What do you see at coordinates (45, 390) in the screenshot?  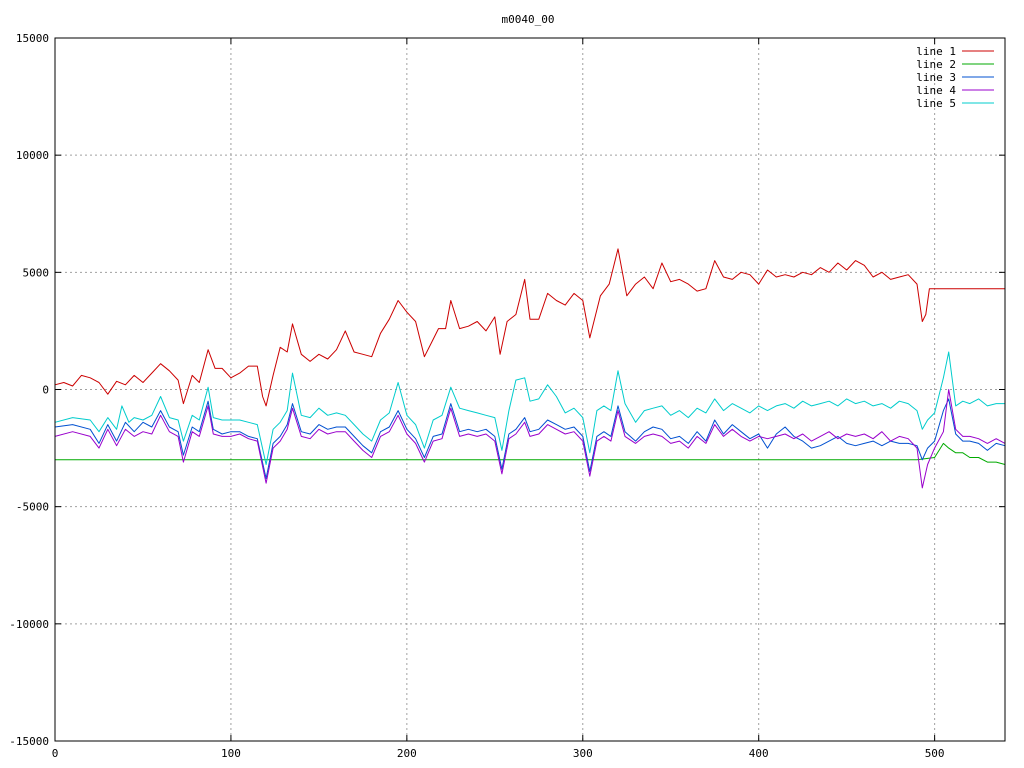 I see `y-tick-label: 0` at bounding box center [45, 390].